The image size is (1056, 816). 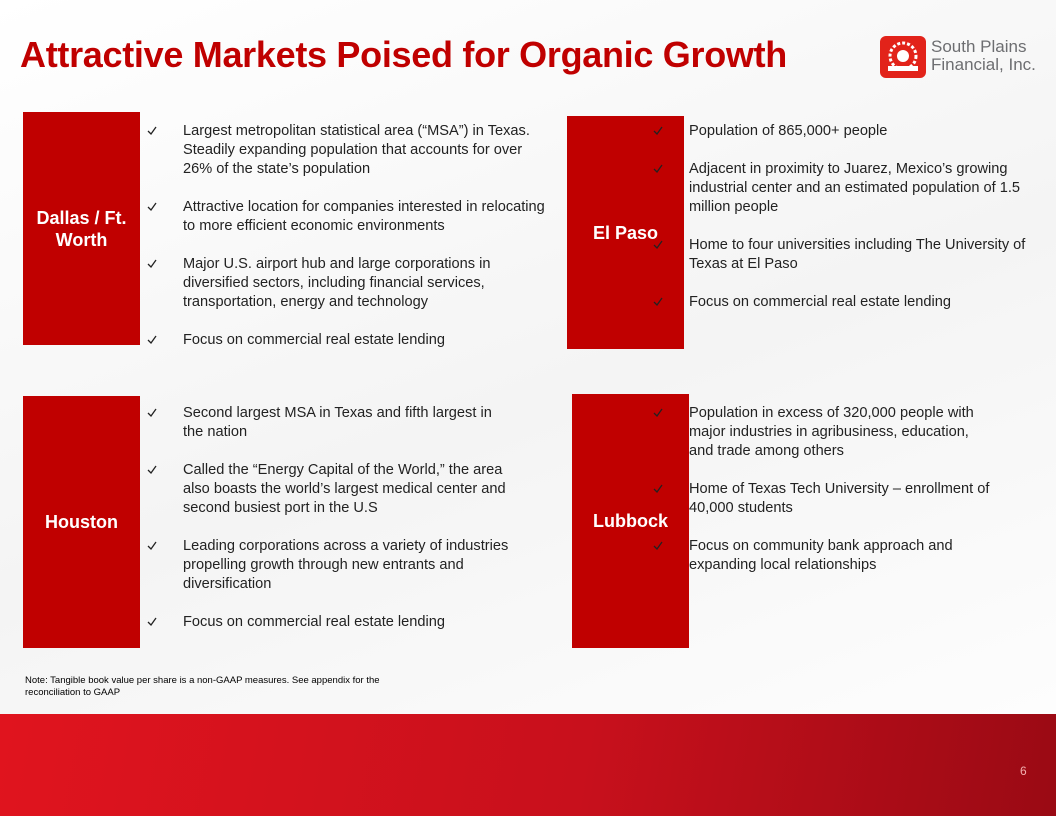 I want to click on page-number: 6, so click(x=1023, y=771).